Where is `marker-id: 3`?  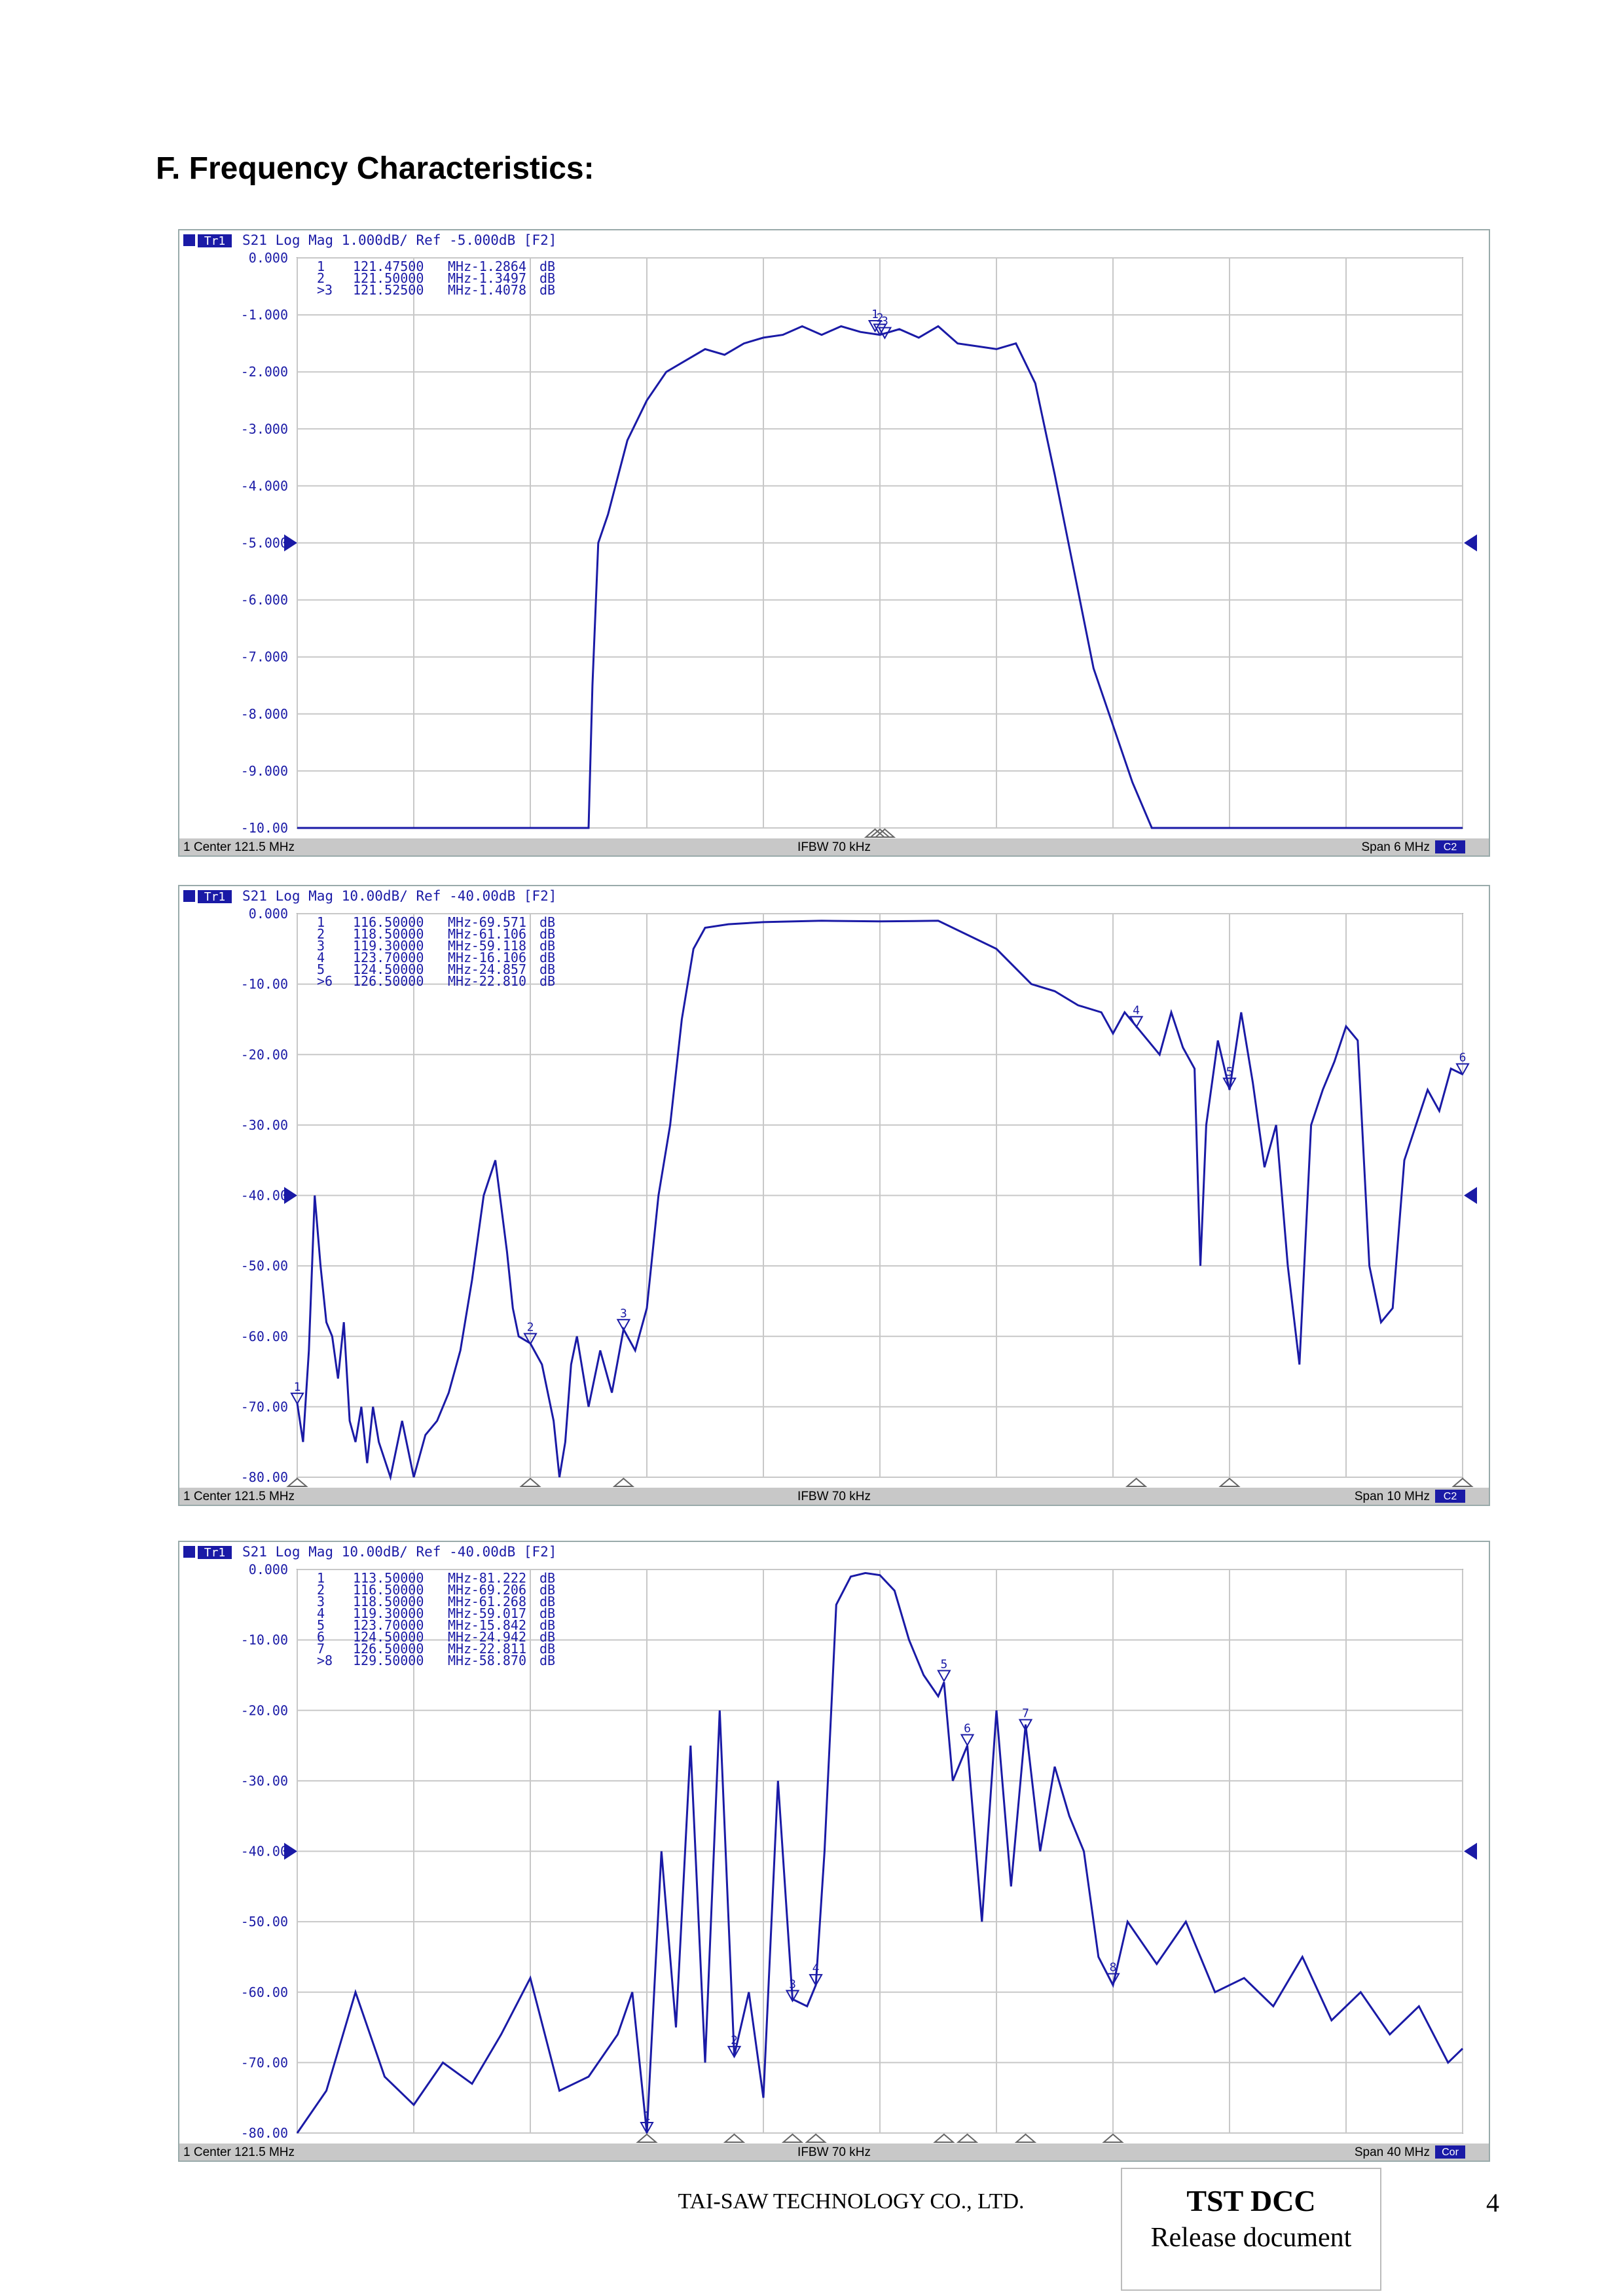 marker-id: 3 is located at coordinates (321, 1601).